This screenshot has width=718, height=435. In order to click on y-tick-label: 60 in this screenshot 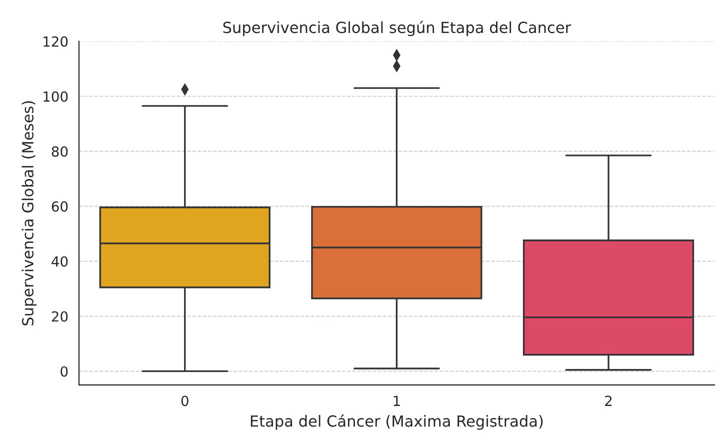, I will do `click(60, 206)`.